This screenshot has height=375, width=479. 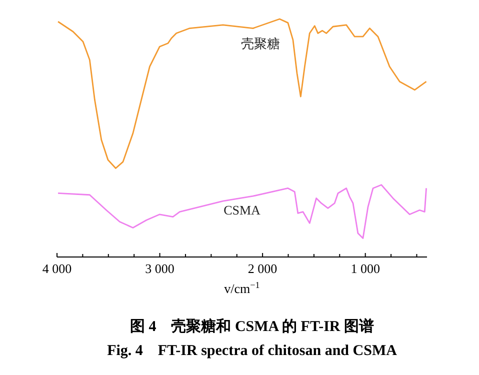 I want to click on text: 图 4 壳聚糖和 CSMA 的 FT-IR 图谱, so click(x=252, y=326).